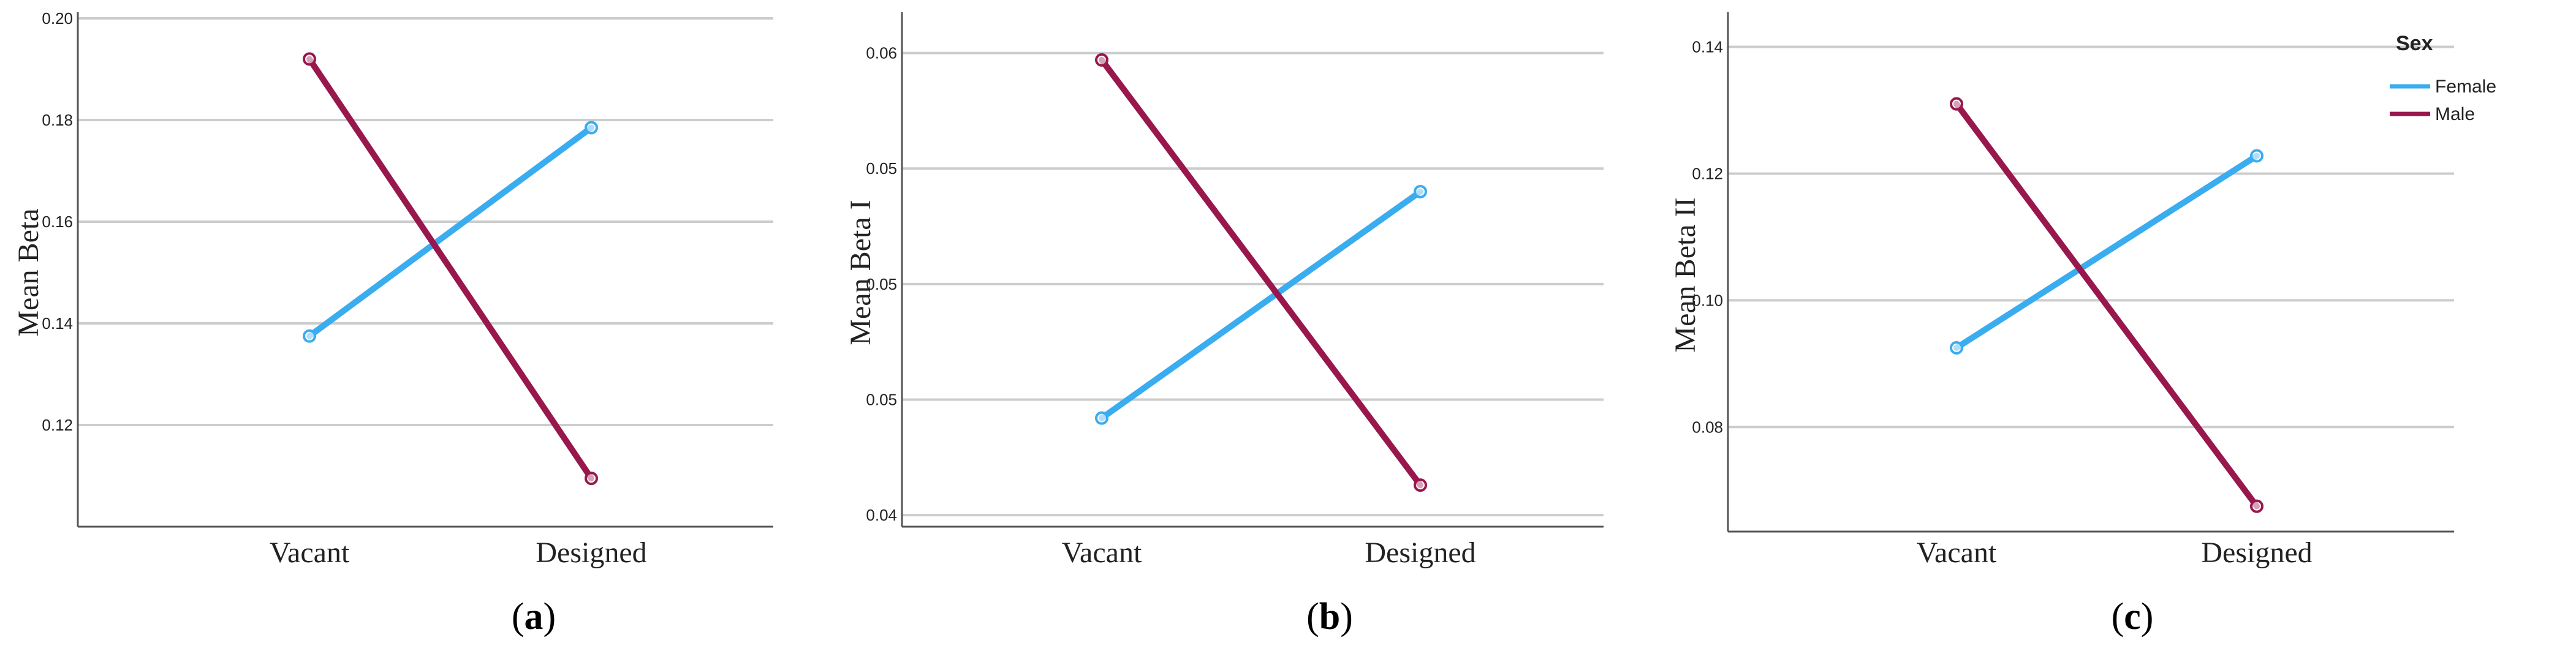  I want to click on legend: Sex Female Male, so click(2443, 78).